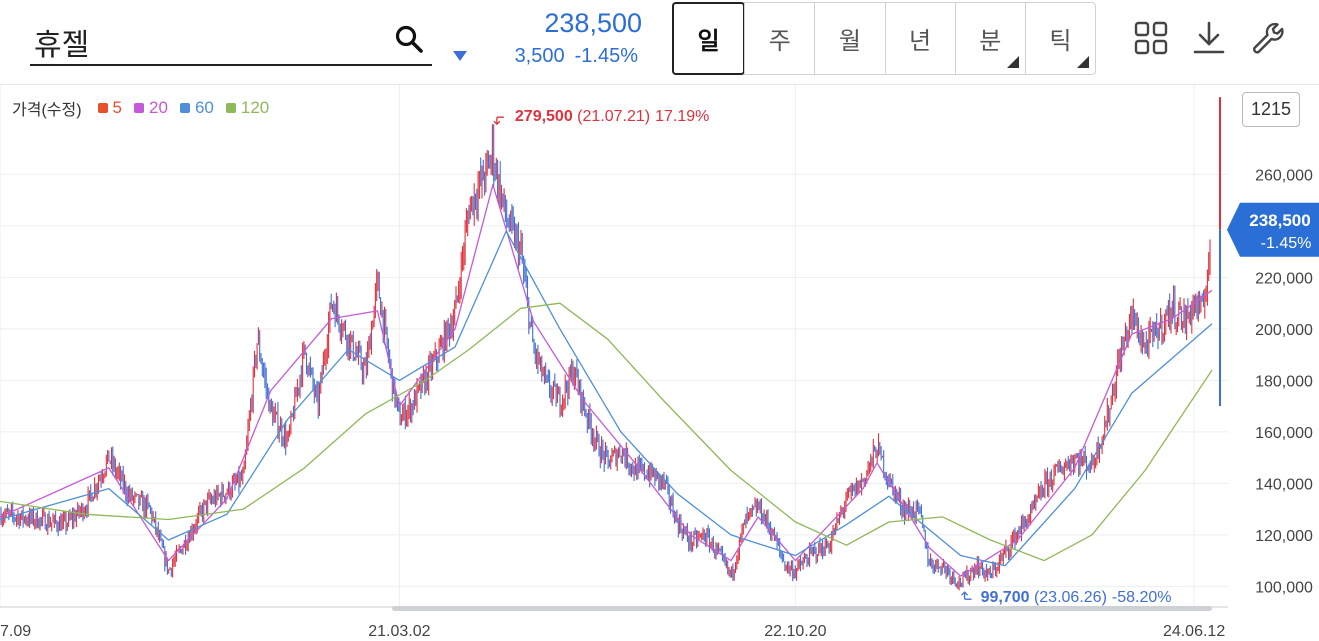  What do you see at coordinates (1284, 381) in the screenshot?
I see `y-tick-label: 180,000` at bounding box center [1284, 381].